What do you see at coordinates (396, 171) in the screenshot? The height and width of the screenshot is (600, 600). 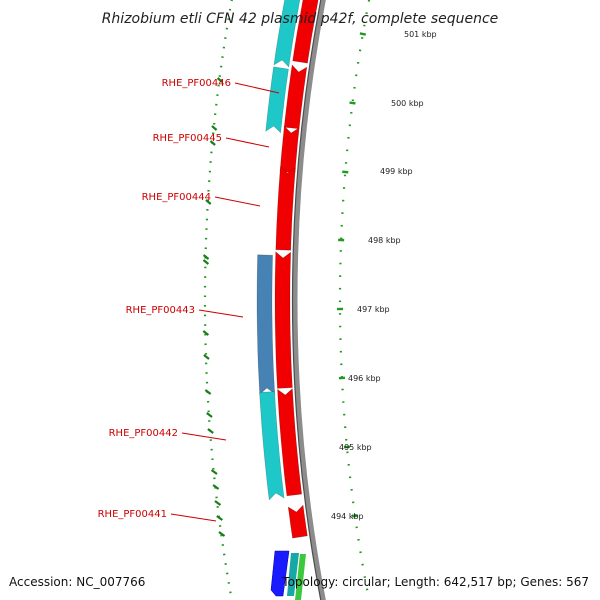 I see `kbp-label-499: 499 kbp` at bounding box center [396, 171].